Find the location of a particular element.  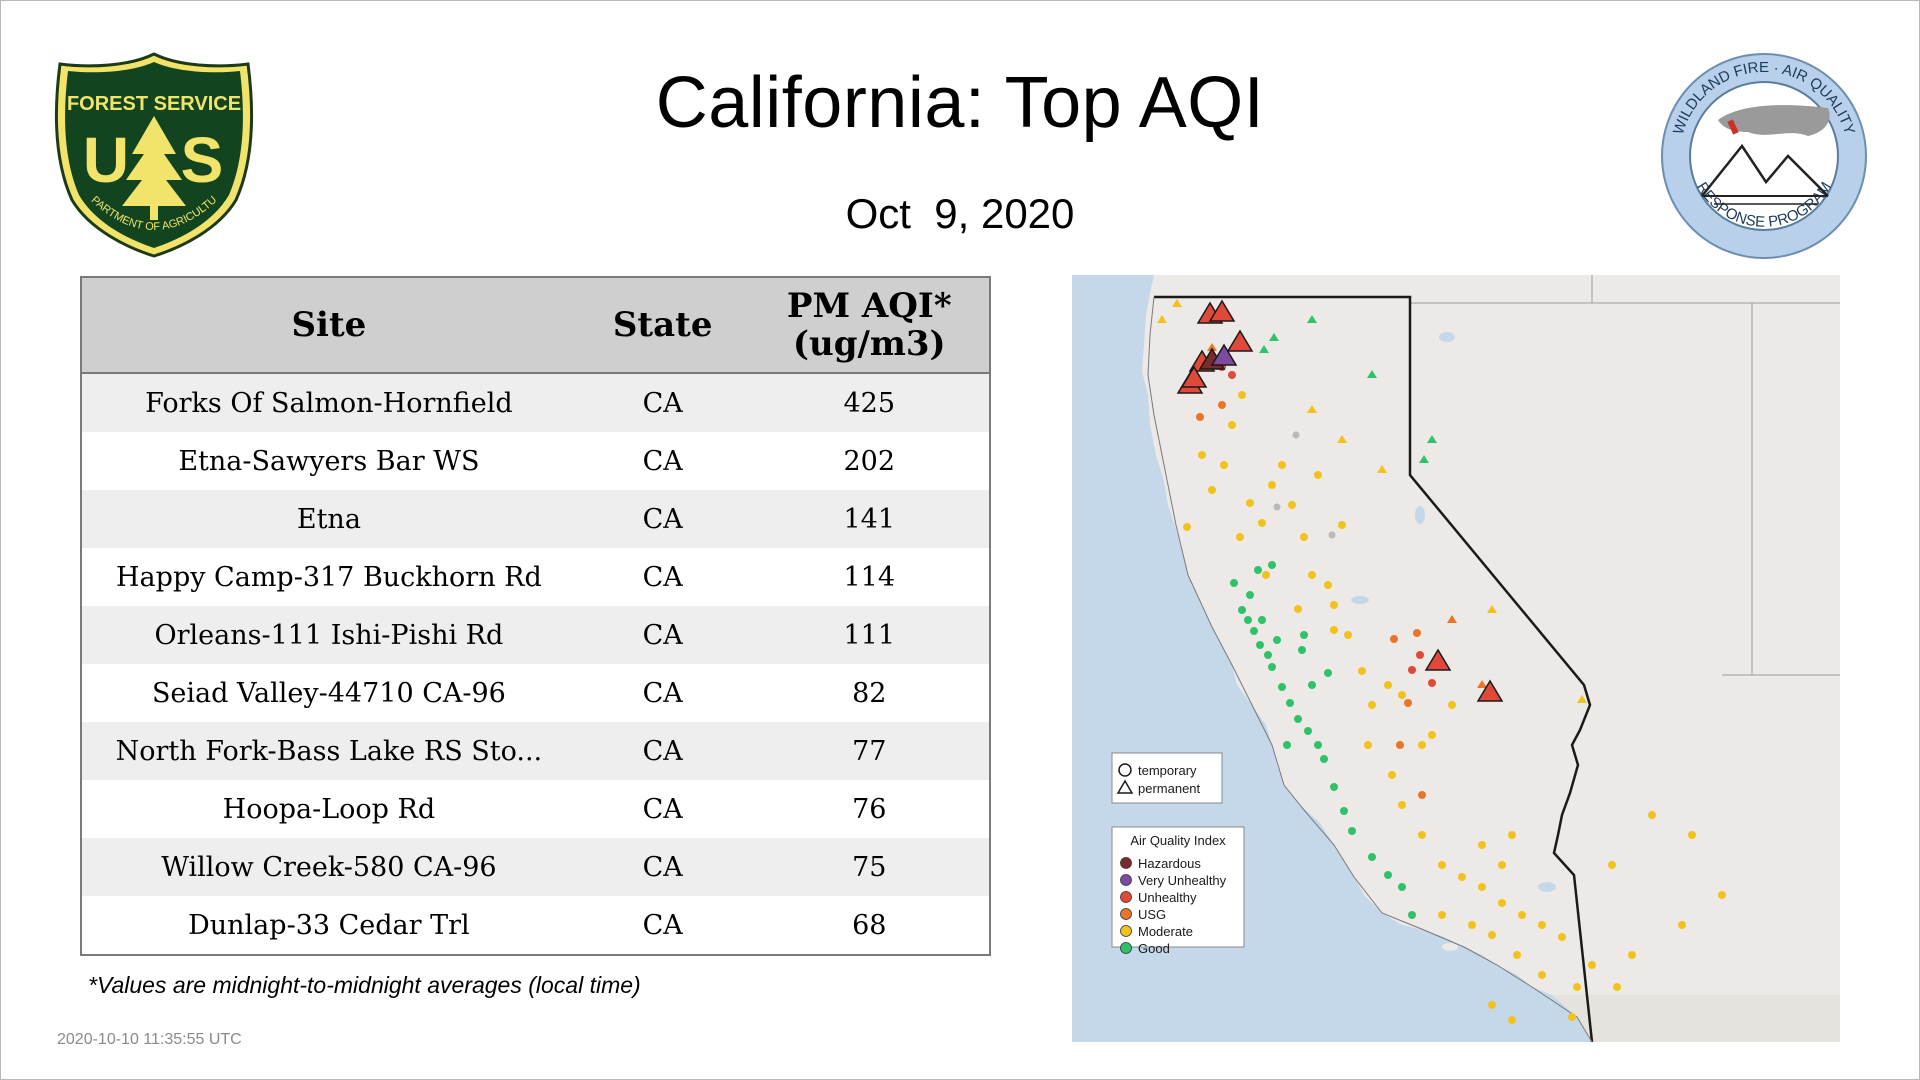

legend-usg: USG is located at coordinates (1152, 914).